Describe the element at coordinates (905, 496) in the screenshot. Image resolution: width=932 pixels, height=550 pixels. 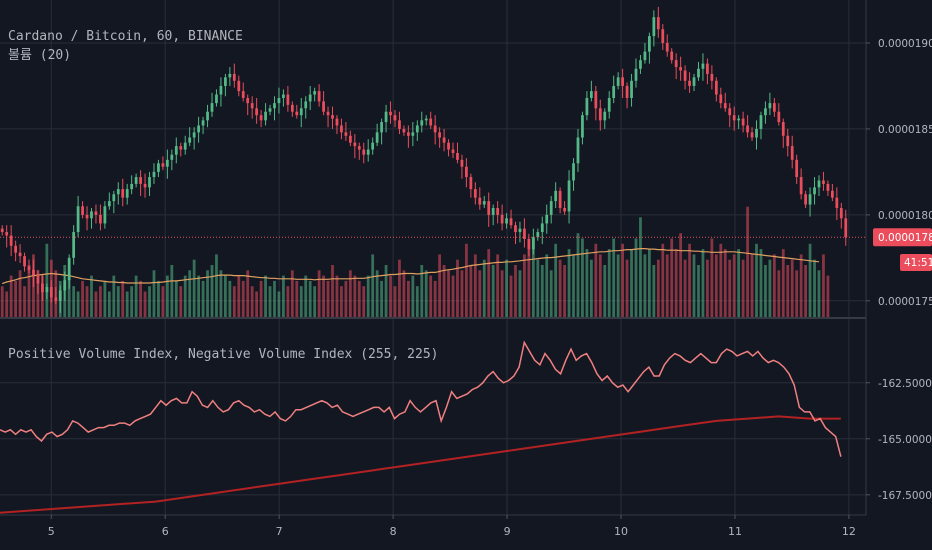
I see `indicator-tick-label: -167.5000` at that location.